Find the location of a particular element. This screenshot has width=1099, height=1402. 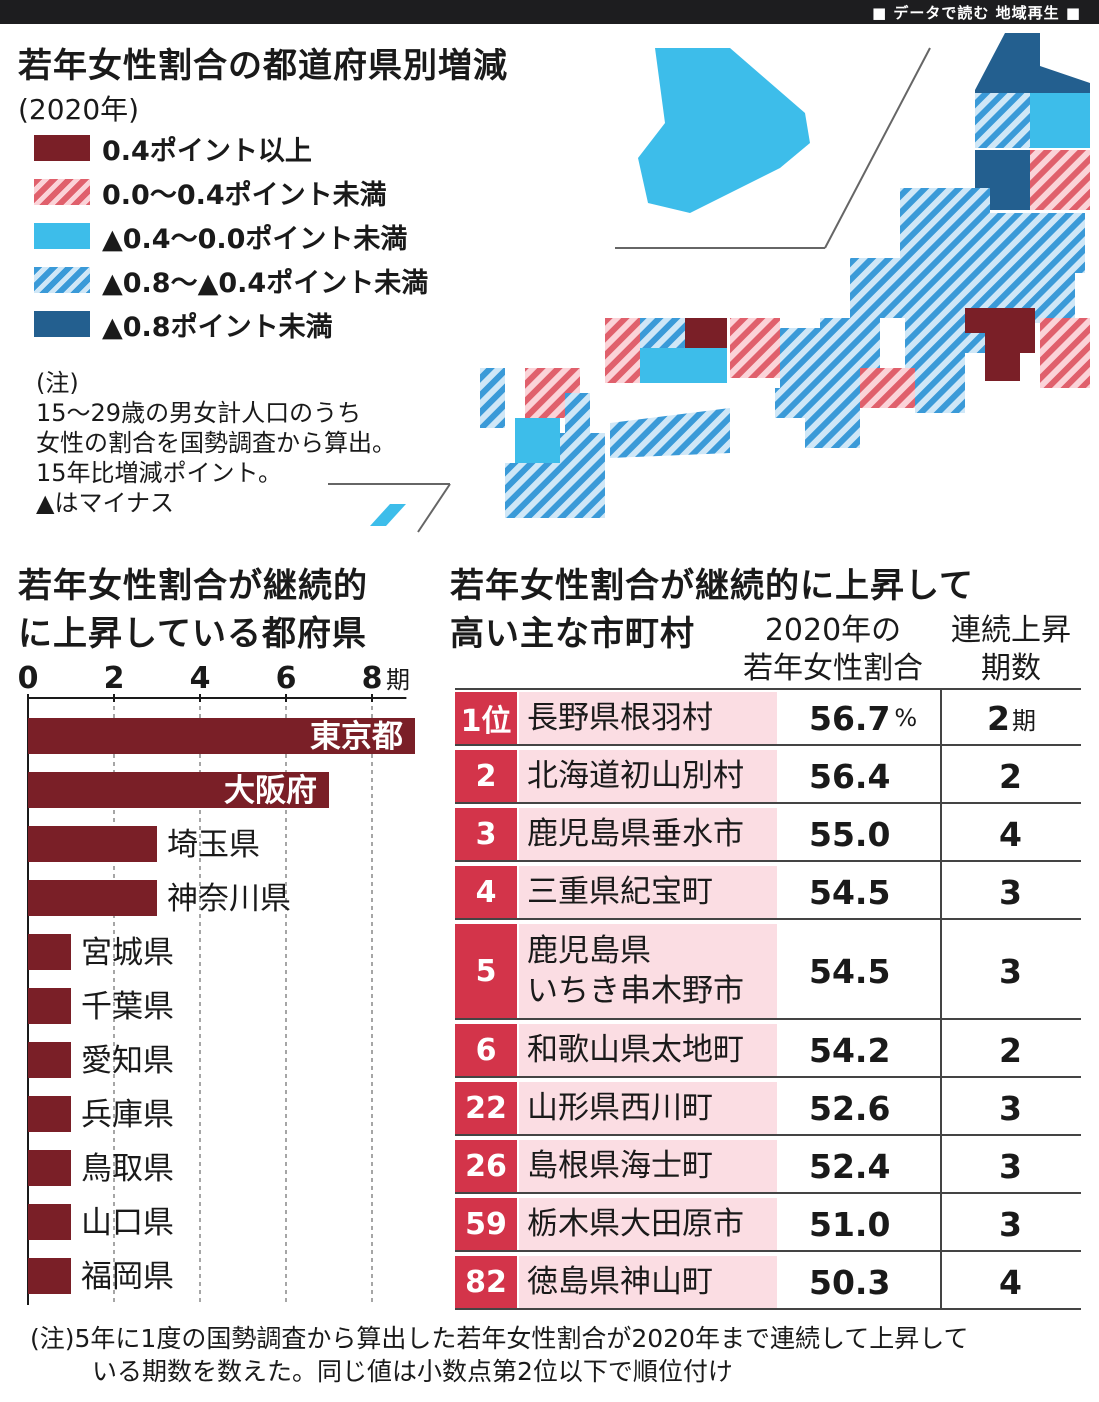

x-tick-label: 8 is located at coordinates (372, 678).